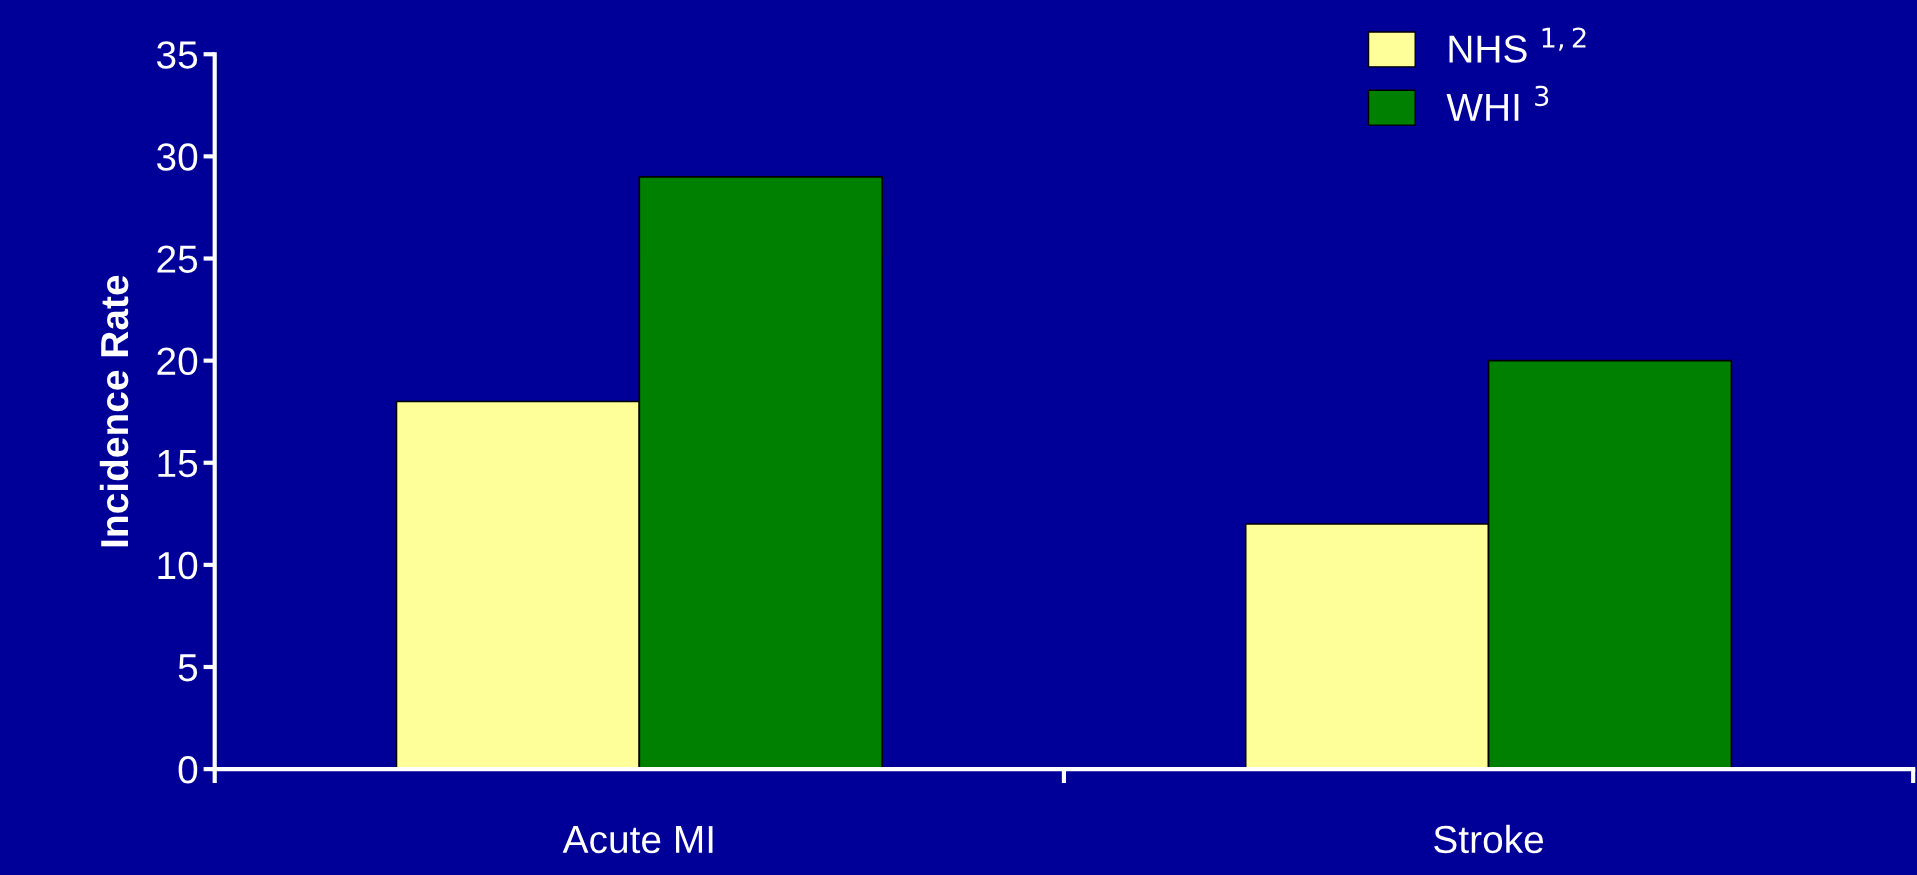 The height and width of the screenshot is (875, 1917). I want to click on y-tick-label: 10, so click(178, 565).